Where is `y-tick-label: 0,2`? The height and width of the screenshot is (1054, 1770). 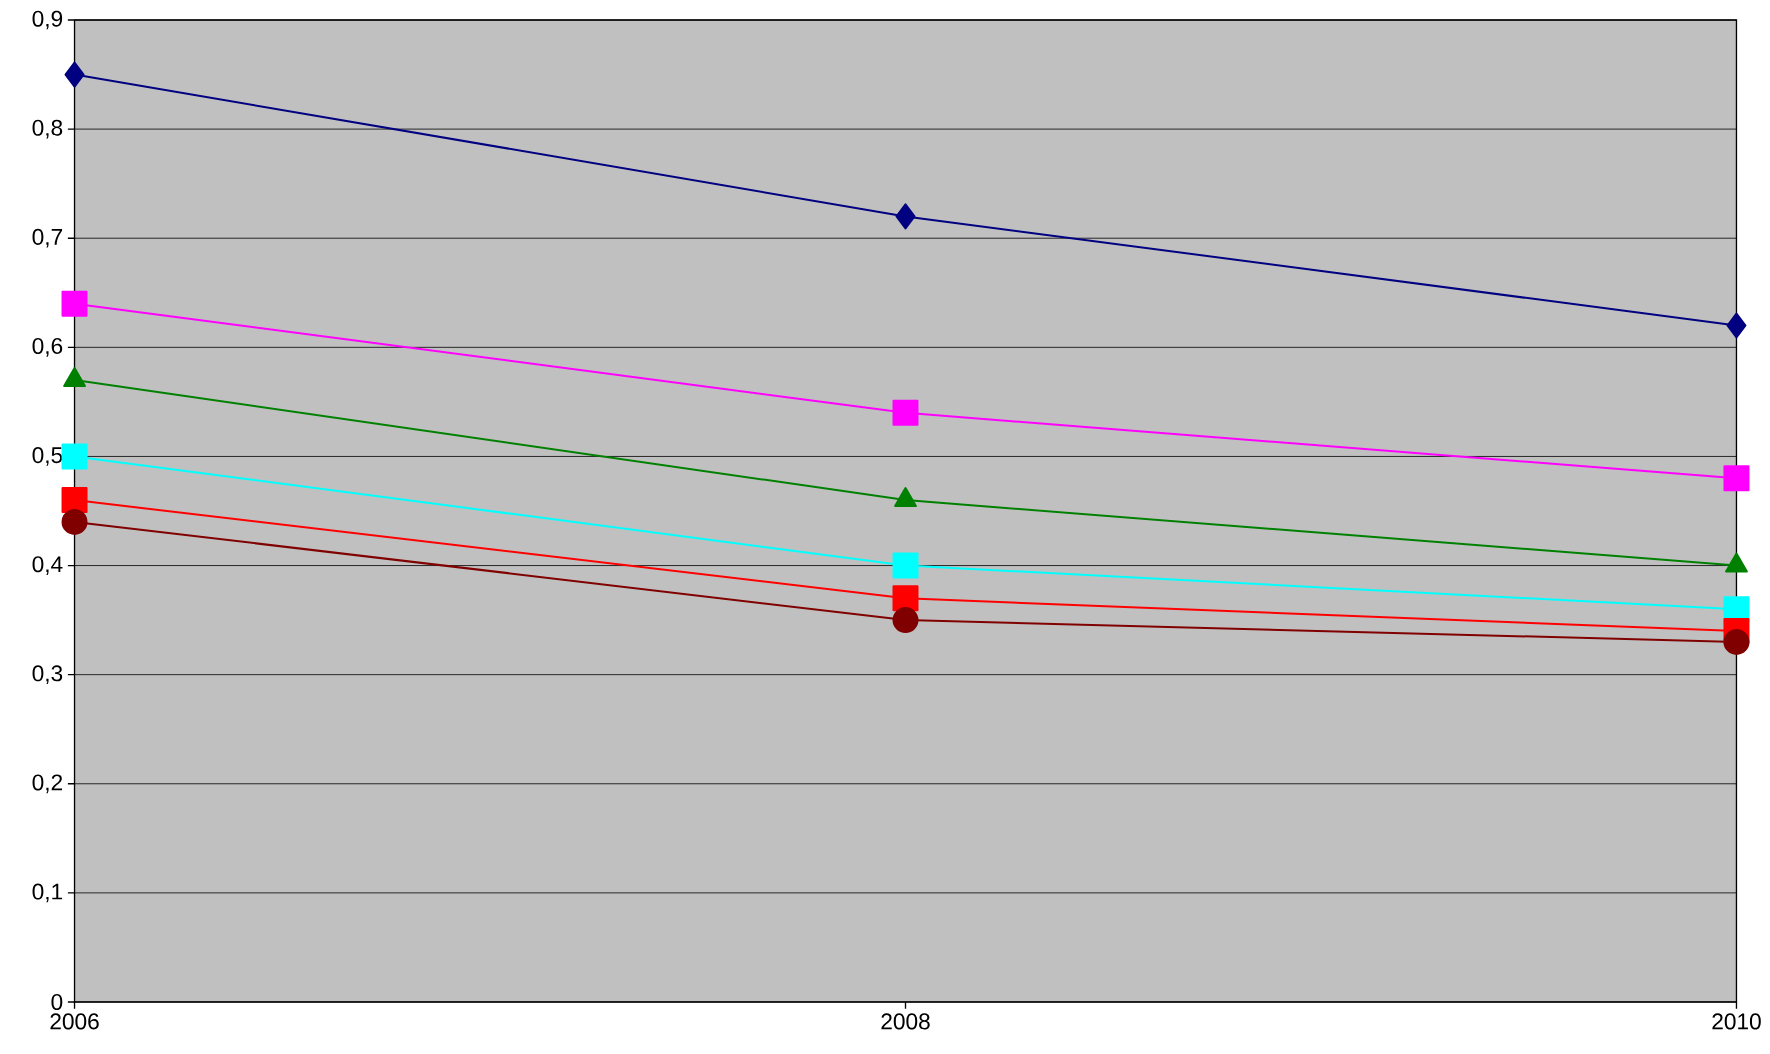 y-tick-label: 0,2 is located at coordinates (47, 784).